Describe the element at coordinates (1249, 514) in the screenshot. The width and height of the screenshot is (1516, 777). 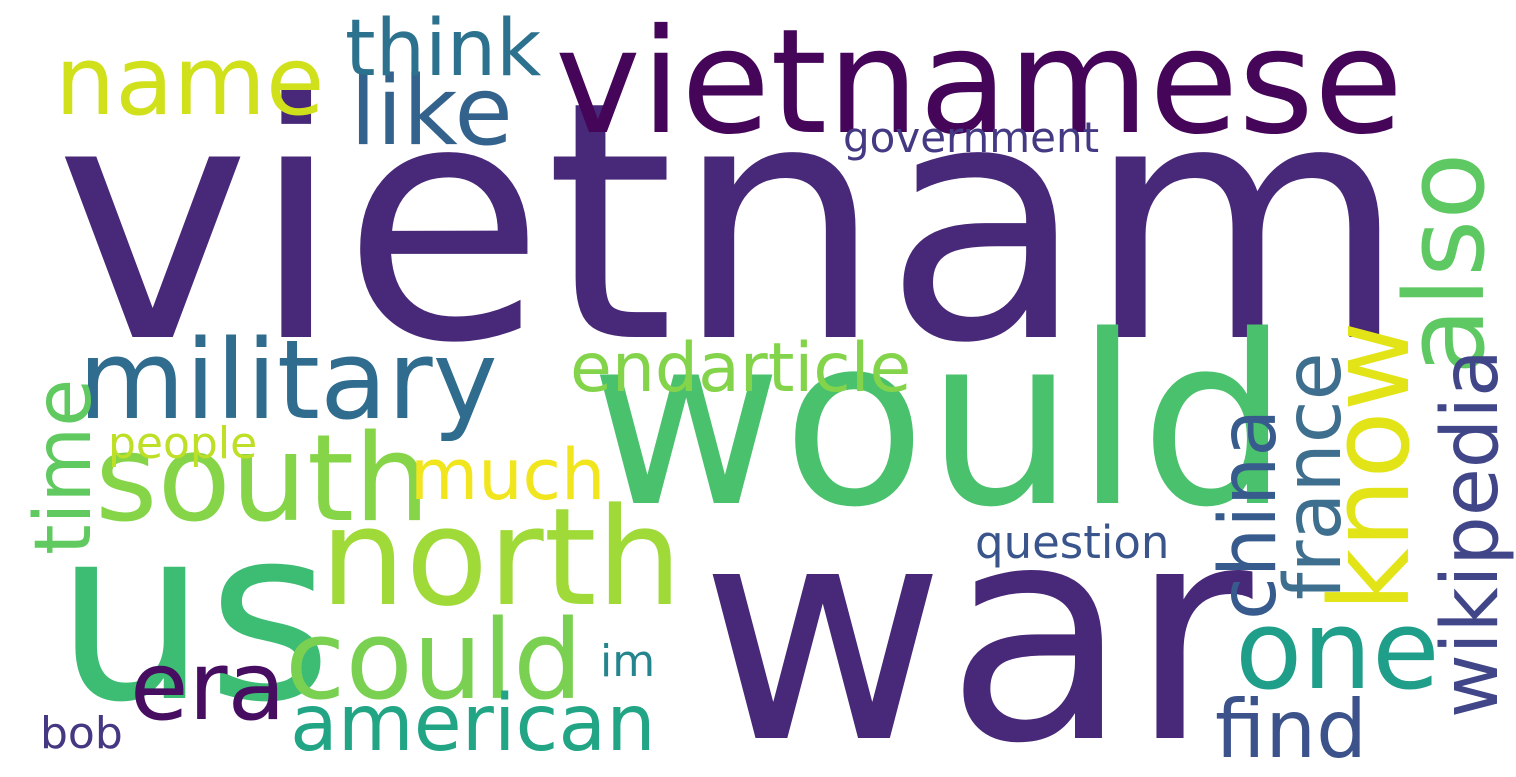
I see `word-china: china` at that location.